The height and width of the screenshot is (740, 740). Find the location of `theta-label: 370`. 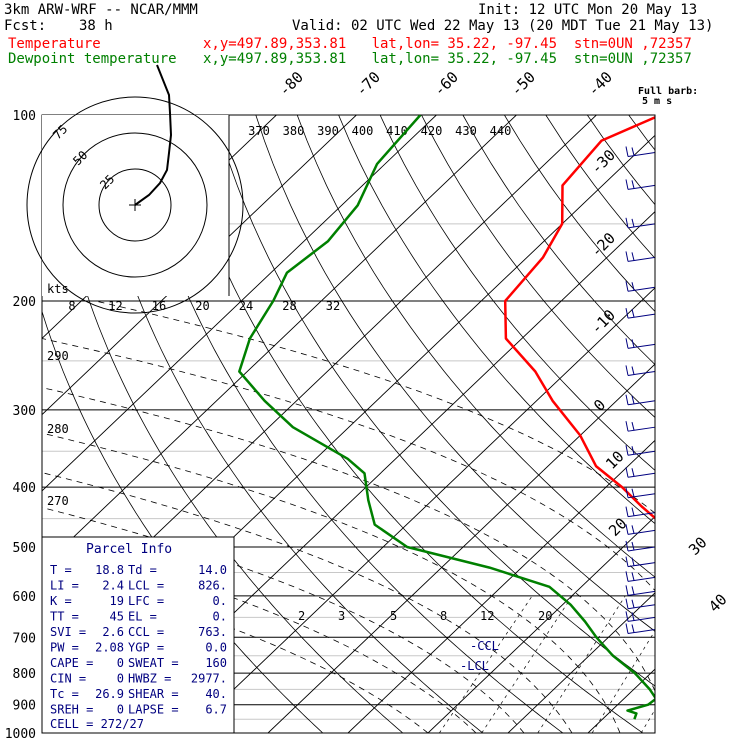

theta-label: 370 is located at coordinates (259, 131).